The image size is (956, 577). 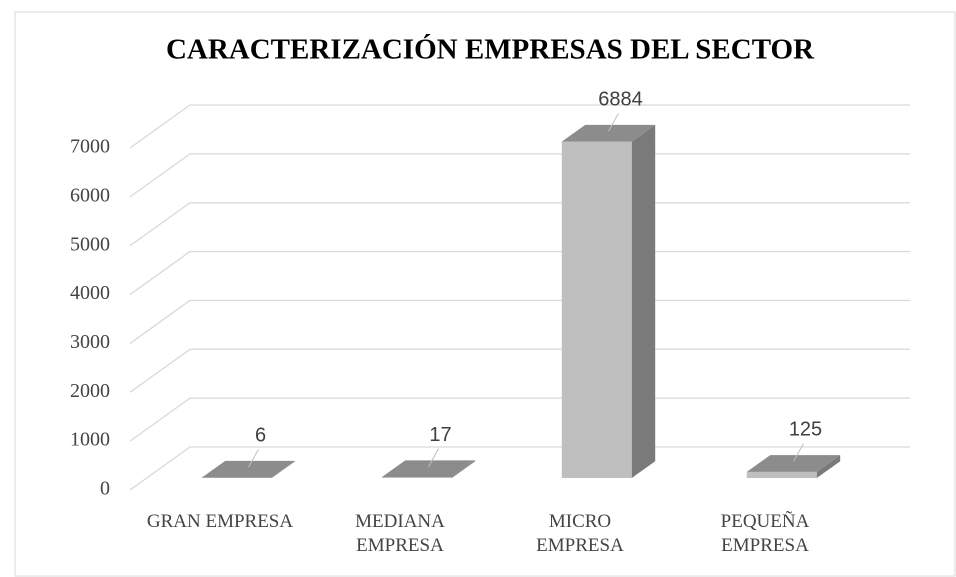 What do you see at coordinates (440, 435) in the screenshot?
I see `data-label: 17` at bounding box center [440, 435].